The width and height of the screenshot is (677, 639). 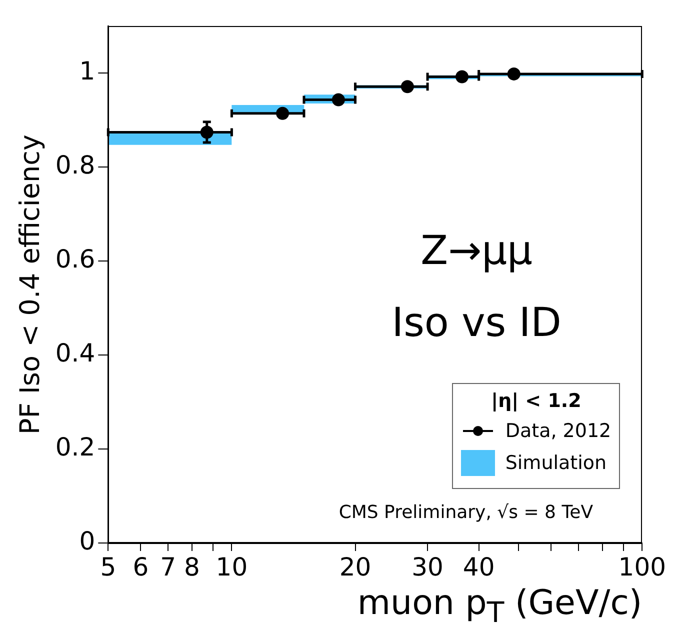 I want to click on x-tick-label: 7, so click(x=168, y=567).